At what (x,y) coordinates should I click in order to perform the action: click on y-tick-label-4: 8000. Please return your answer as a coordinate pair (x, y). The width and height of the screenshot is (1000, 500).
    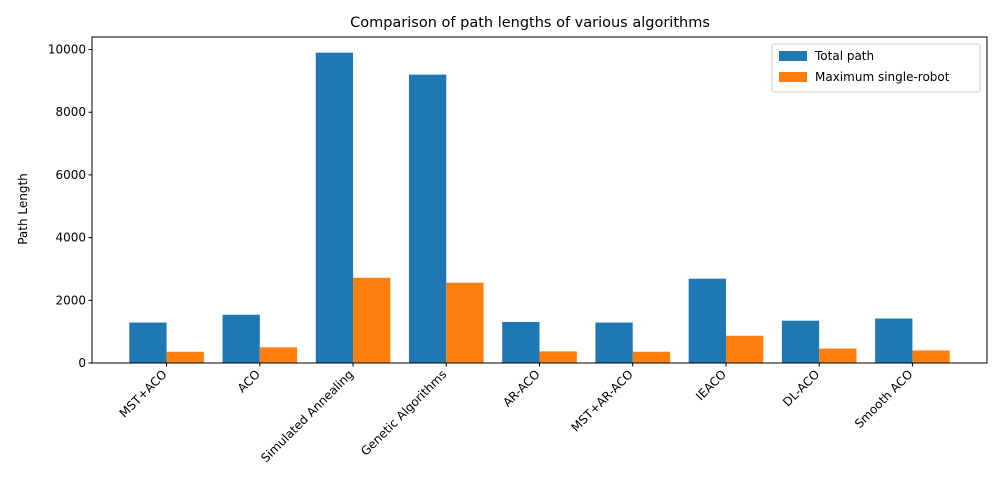
    Looking at the image, I should click on (70, 112).